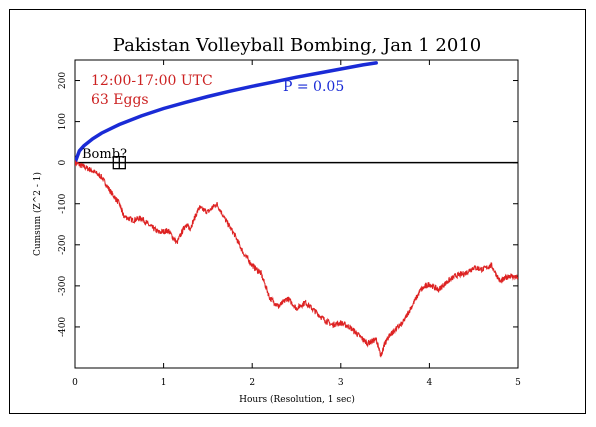  What do you see at coordinates (518, 383) in the screenshot?
I see `x-tick-label: 5` at bounding box center [518, 383].